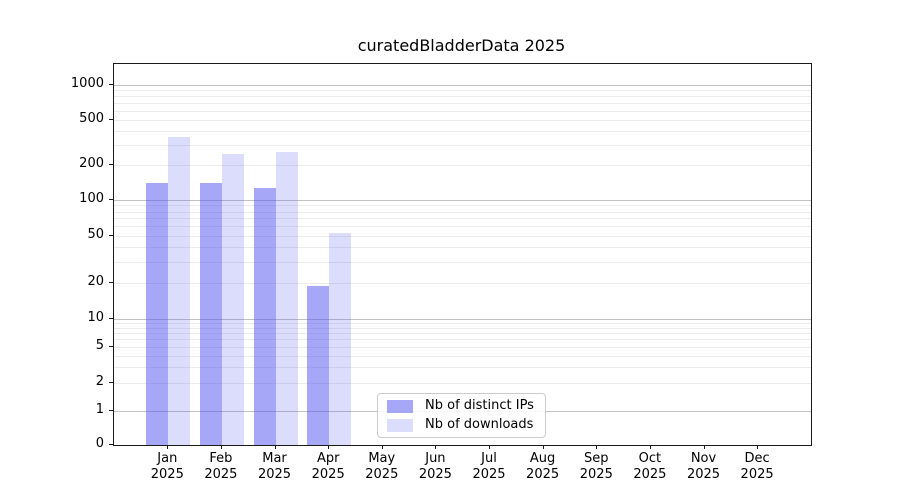  Describe the element at coordinates (179, 291) in the screenshot. I see `bar-downloads-jan` at that location.